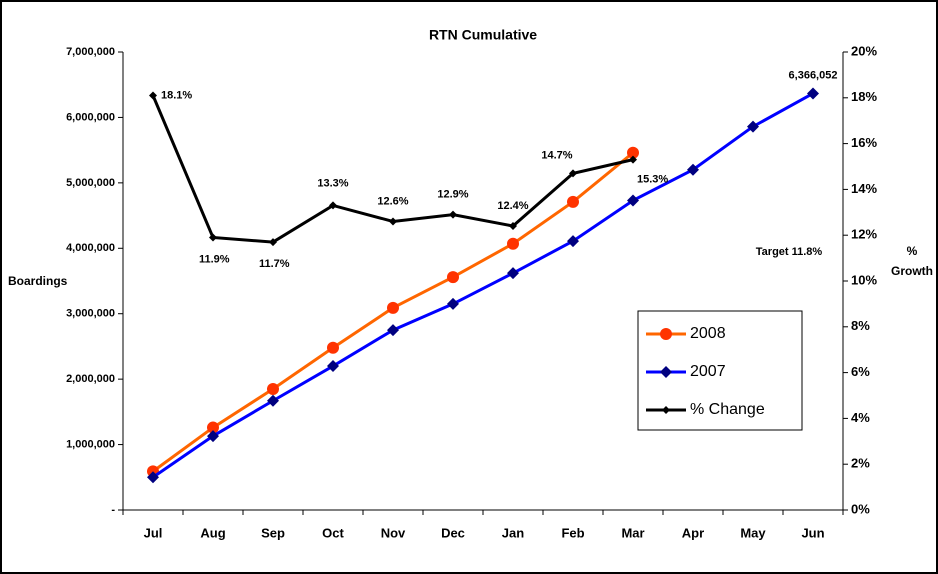 This screenshot has height=574, width=938. What do you see at coordinates (708, 371) in the screenshot?
I see `legend-label: 2007` at bounding box center [708, 371].